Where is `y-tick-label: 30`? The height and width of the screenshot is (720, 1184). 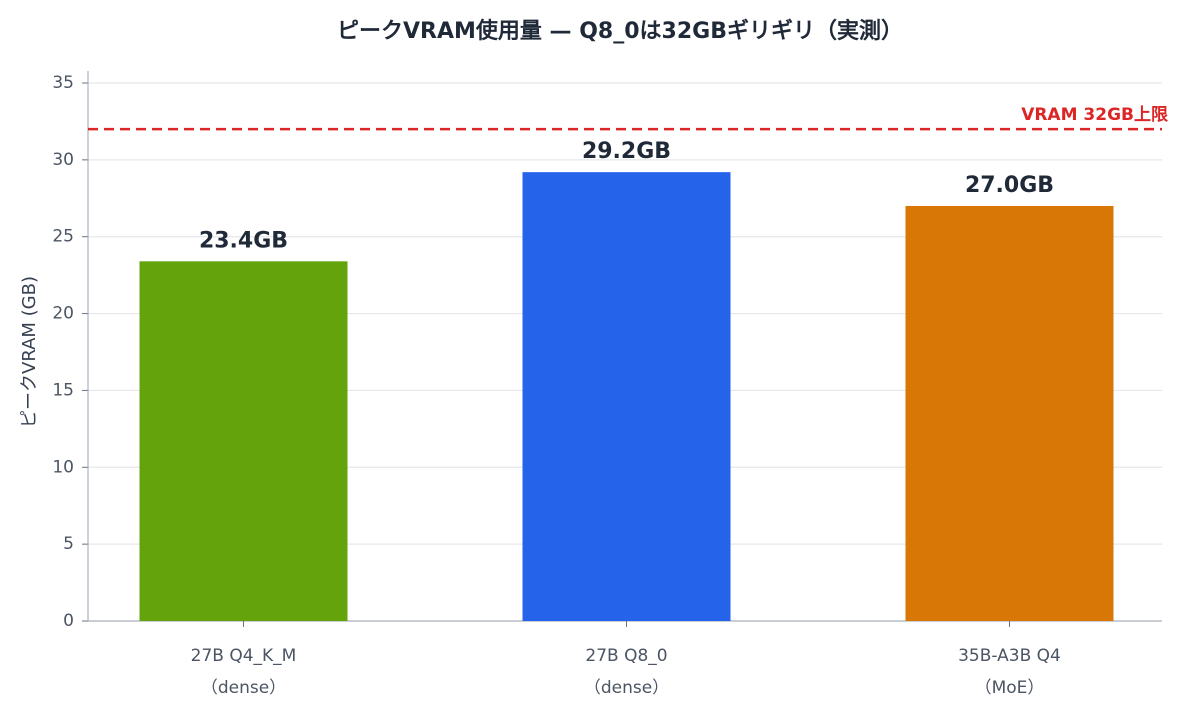 y-tick-label: 30 is located at coordinates (63, 160).